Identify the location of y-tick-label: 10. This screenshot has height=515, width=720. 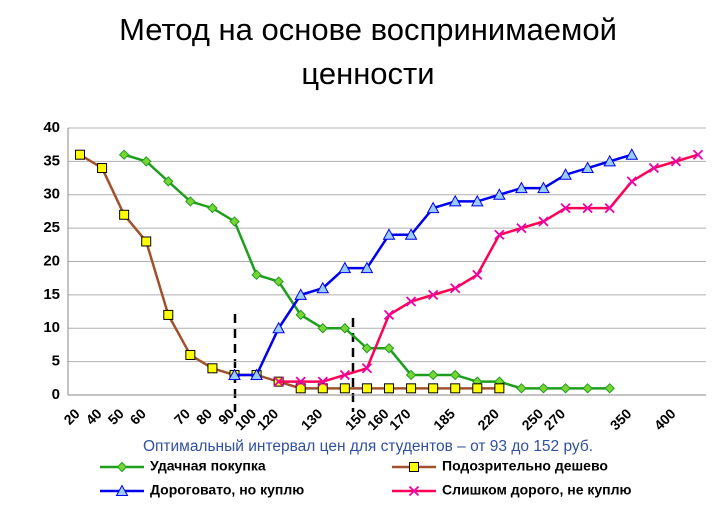
(51, 327).